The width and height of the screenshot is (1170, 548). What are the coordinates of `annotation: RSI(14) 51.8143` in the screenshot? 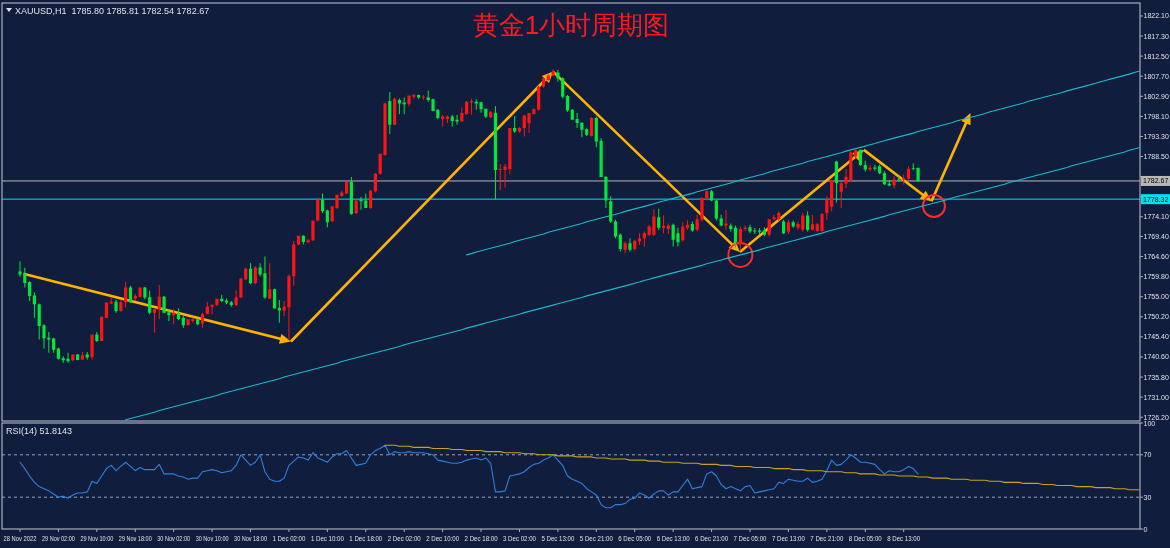 It's located at (39, 431).